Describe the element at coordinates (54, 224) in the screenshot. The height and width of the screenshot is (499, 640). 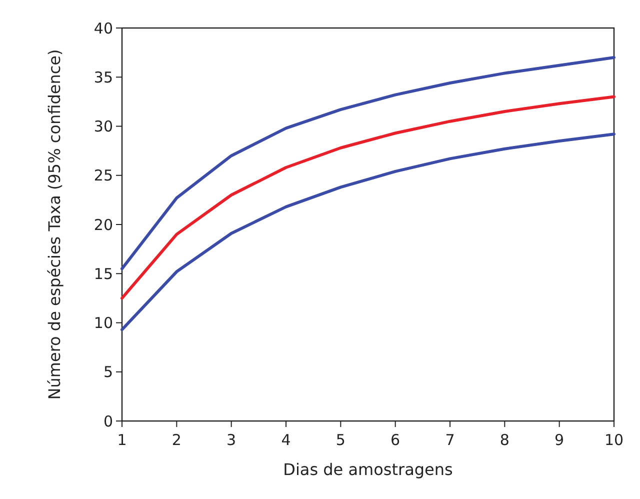
I see `y-axis-title: Número de espécies Taxa (95% confidence)` at that location.